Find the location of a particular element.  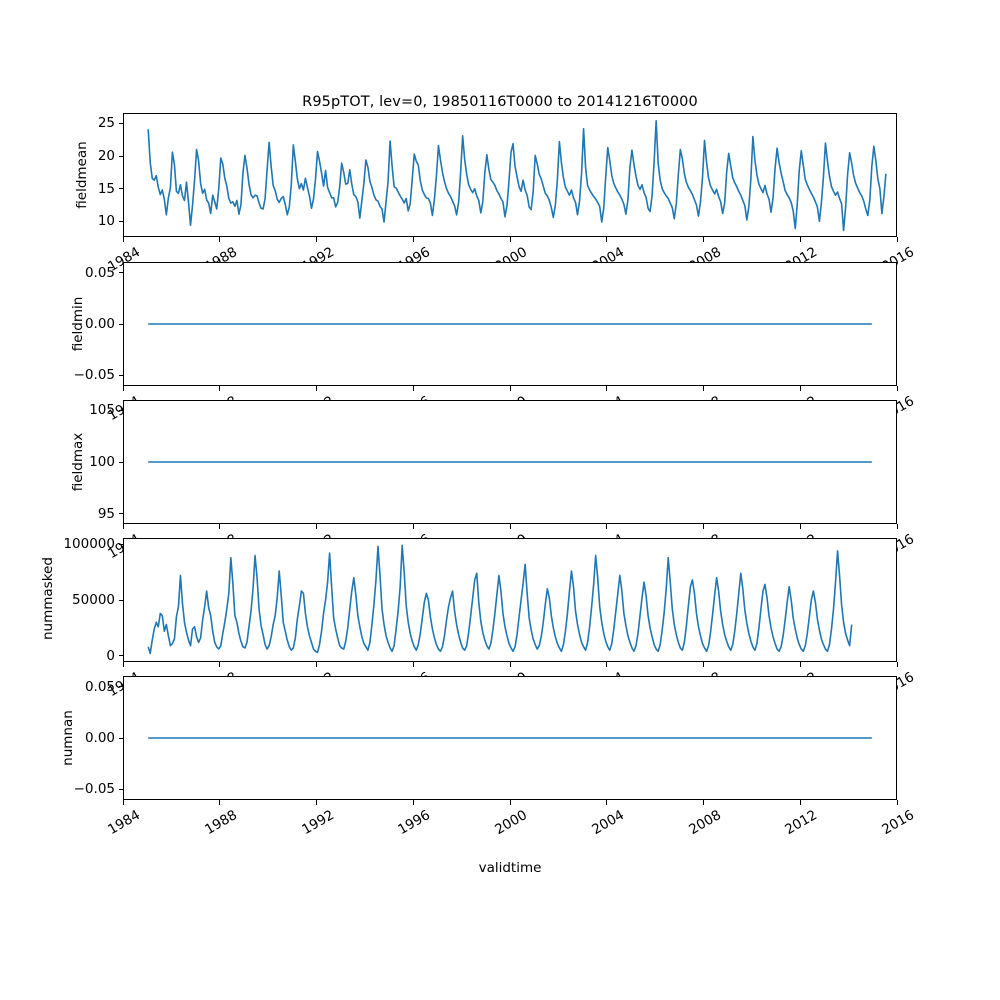

y-tick-label-fieldmean: 20 is located at coordinates (106, 156).